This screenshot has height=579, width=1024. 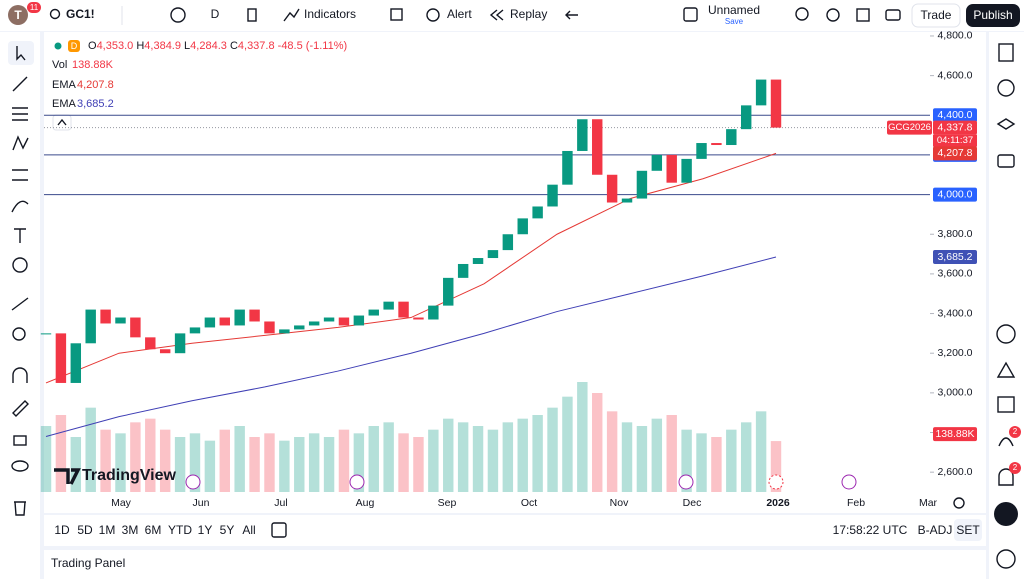 I want to click on cursor-tool, so click(x=21, y=53).